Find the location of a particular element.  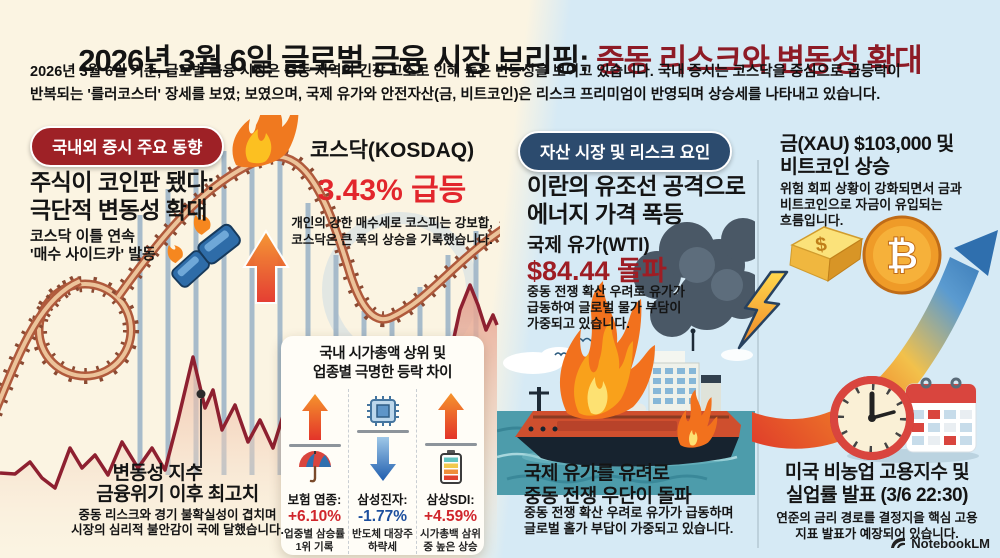

market-cap-item-insurance: 보험 엽종: +6.10% 업중별 삼승률 1위 기록 is located at coordinates (314, 471).